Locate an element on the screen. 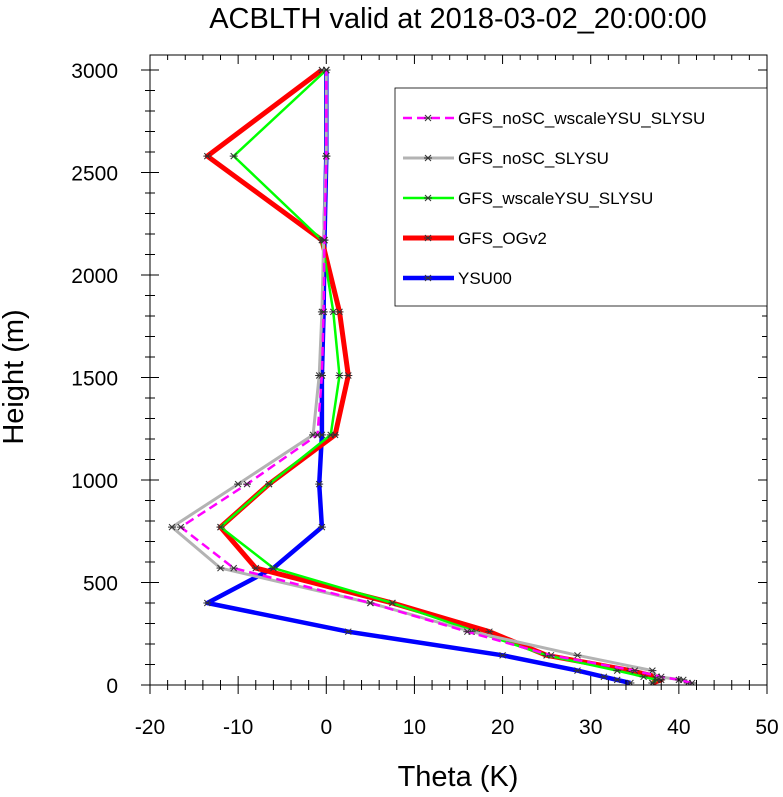  x-tick-label: 40 is located at coordinates (678, 727).